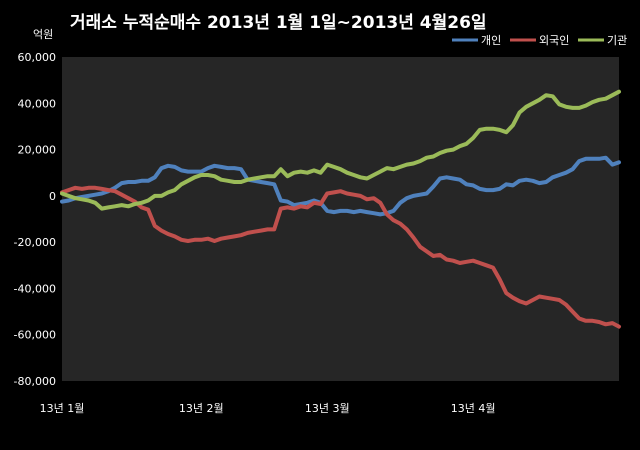 This screenshot has width=640, height=450. What do you see at coordinates (327, 408) in the screenshot?
I see `x-tick-label: 13년 3월` at bounding box center [327, 408].